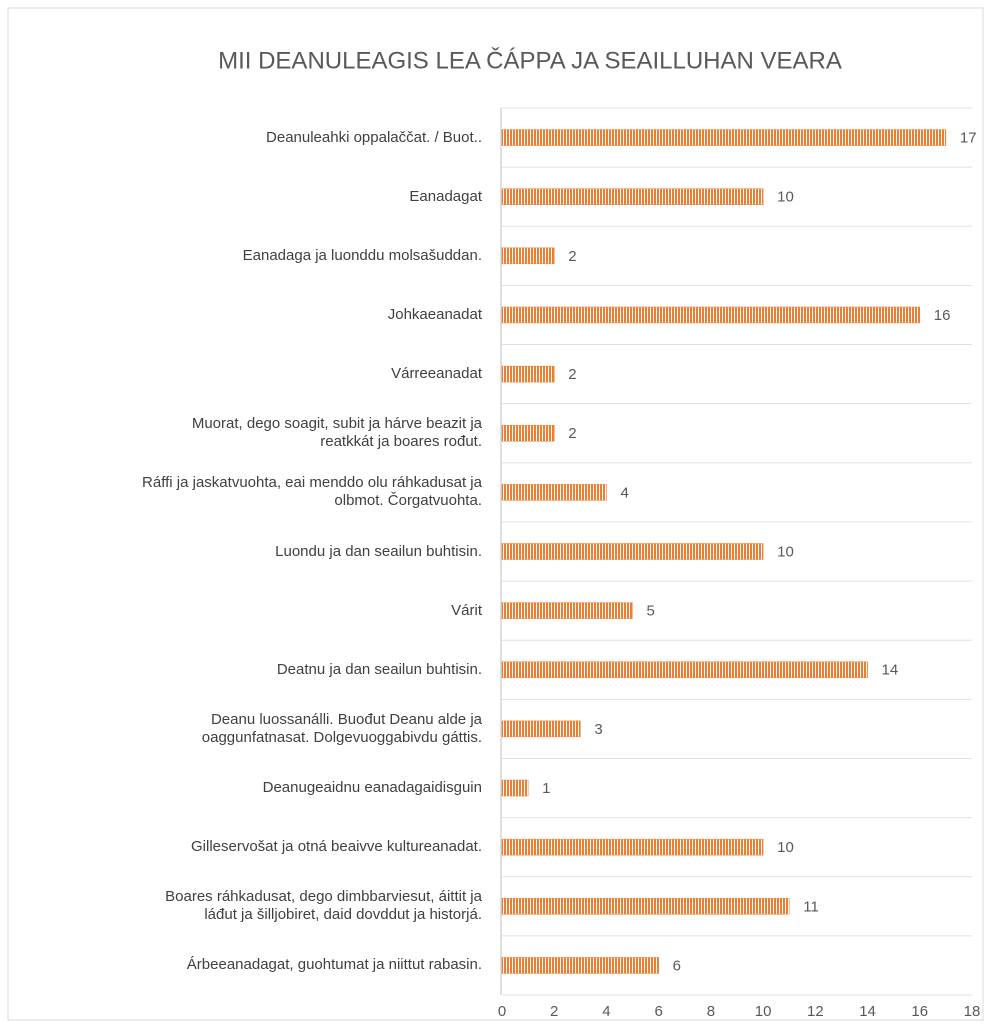 This screenshot has width=988, height=1027. Describe the element at coordinates (502, 1011) in the screenshot. I see `x-tick-label: 0` at that location.